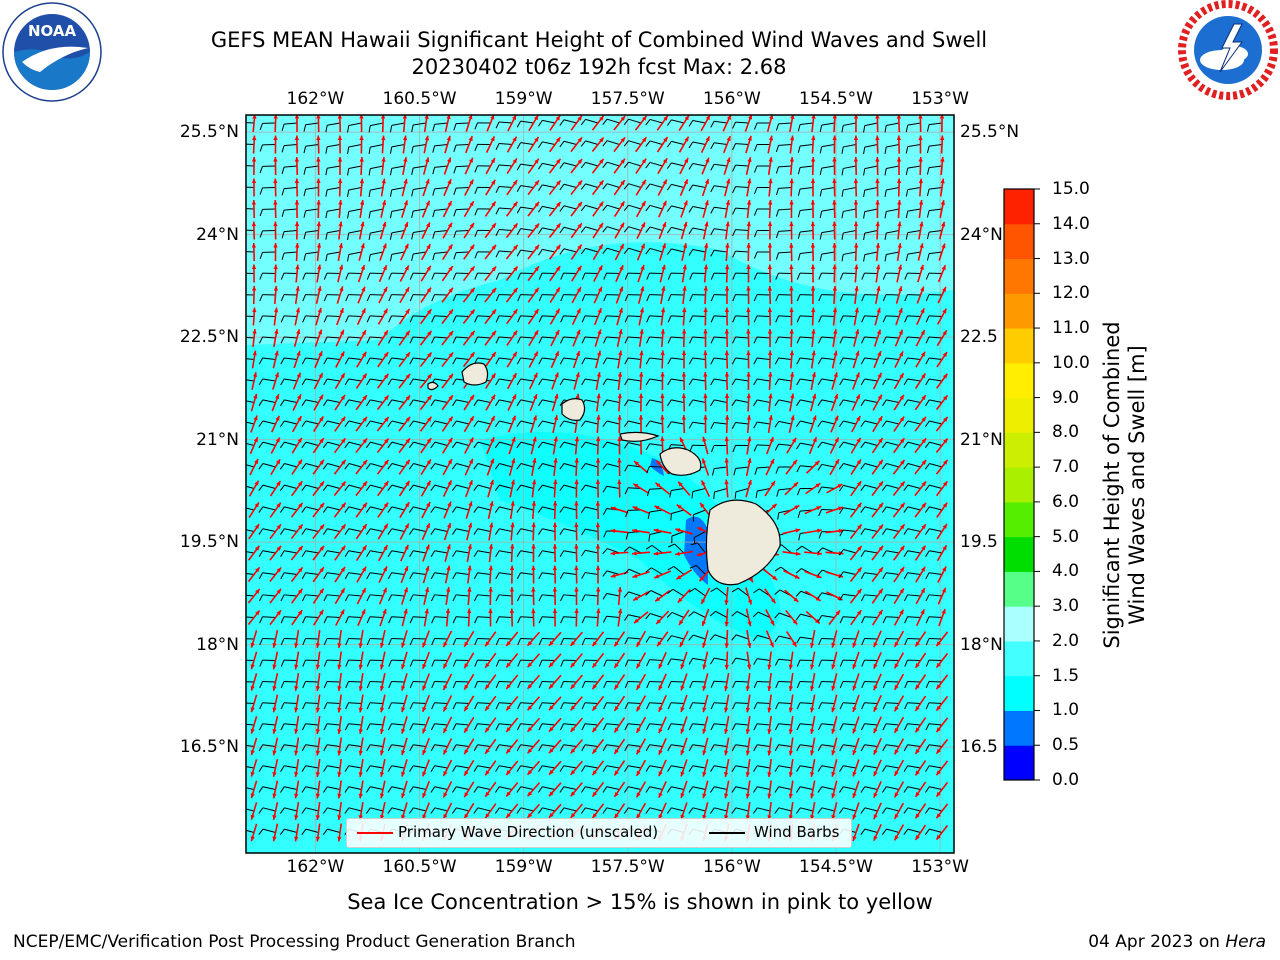 This screenshot has height=960, width=1280. What do you see at coordinates (1019, 485) in the screenshot?
I see `colorbar-segment` at bounding box center [1019, 485].